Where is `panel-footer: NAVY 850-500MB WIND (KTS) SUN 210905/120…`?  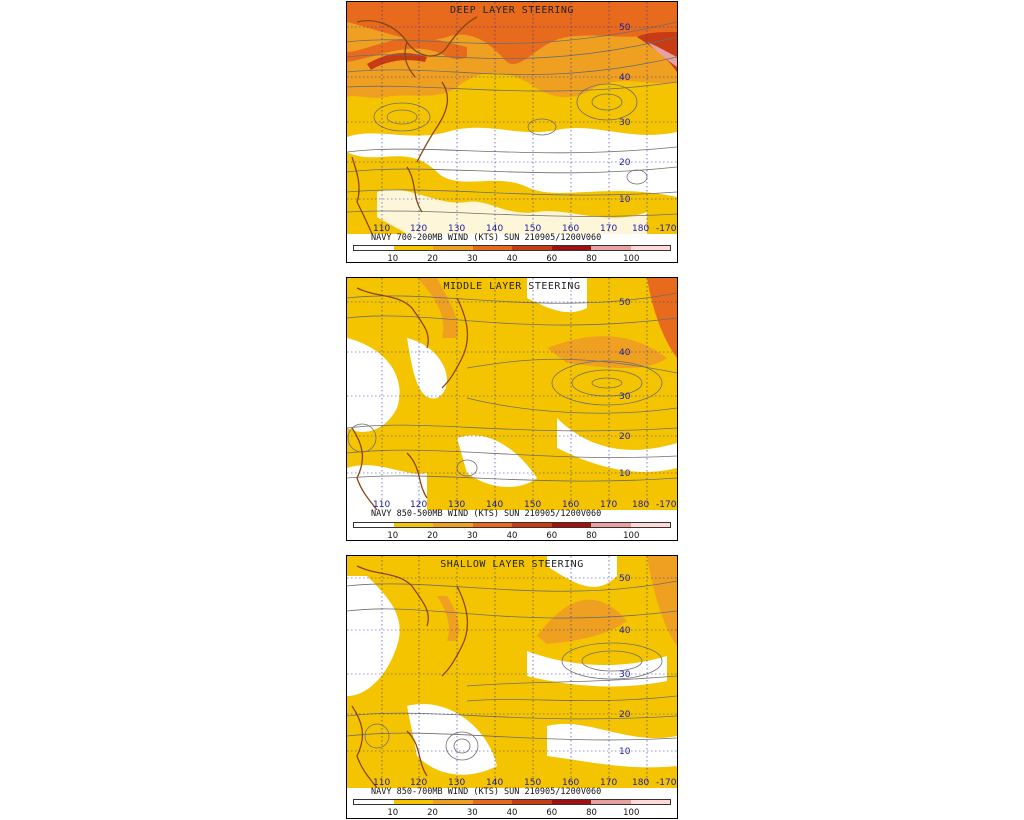
panel-footer: NAVY 850-500MB WIND (KTS) SUN 210905/120… is located at coordinates (486, 514).